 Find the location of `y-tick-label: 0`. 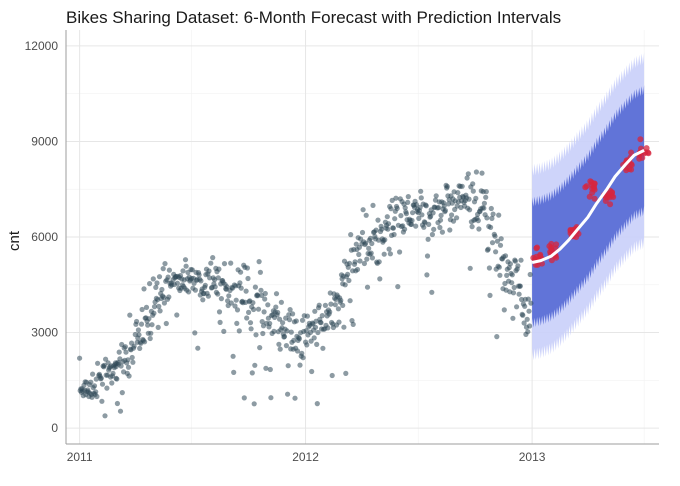

y-tick-label: 0 is located at coordinates (54, 428).